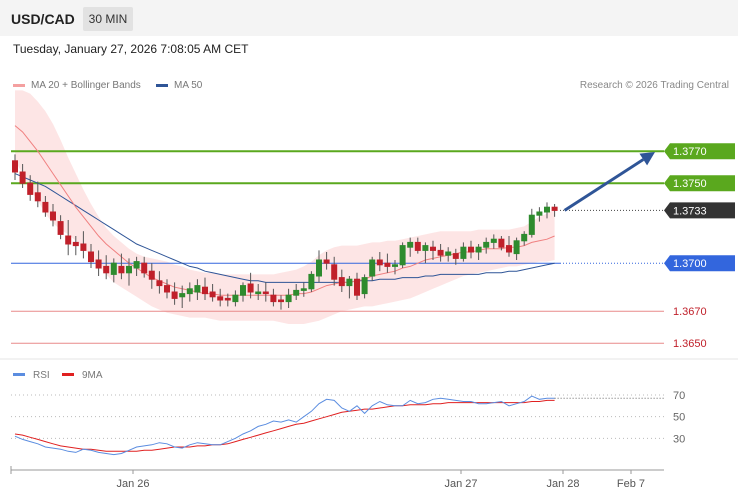 The height and width of the screenshot is (500, 738). What do you see at coordinates (77, 85) in the screenshot?
I see `legend-bb: MA 20 + Bollinger Bands` at bounding box center [77, 85].